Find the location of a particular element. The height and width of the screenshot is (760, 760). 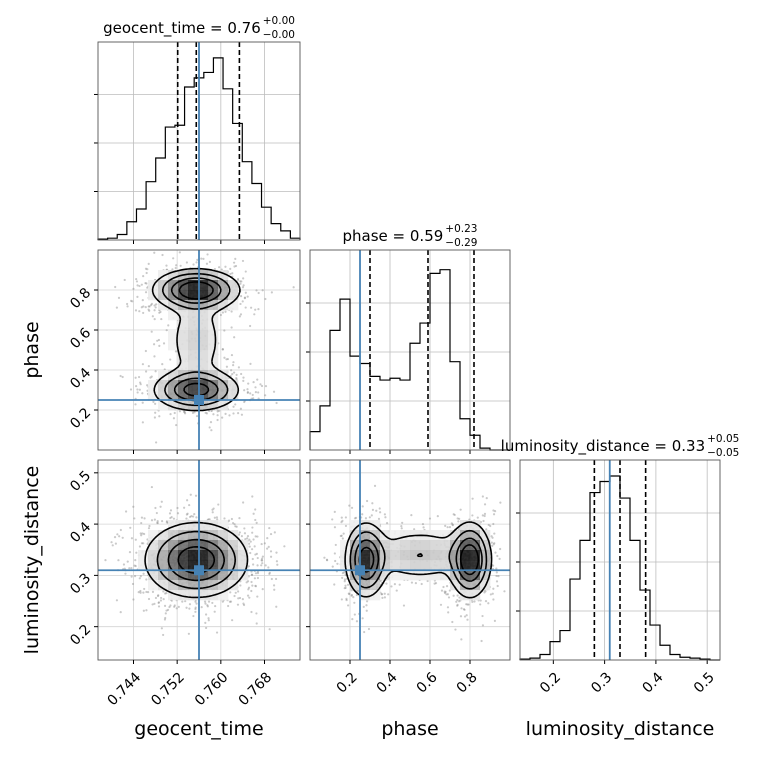

y-tick-label: 0.4 is located at coordinates (80, 532).